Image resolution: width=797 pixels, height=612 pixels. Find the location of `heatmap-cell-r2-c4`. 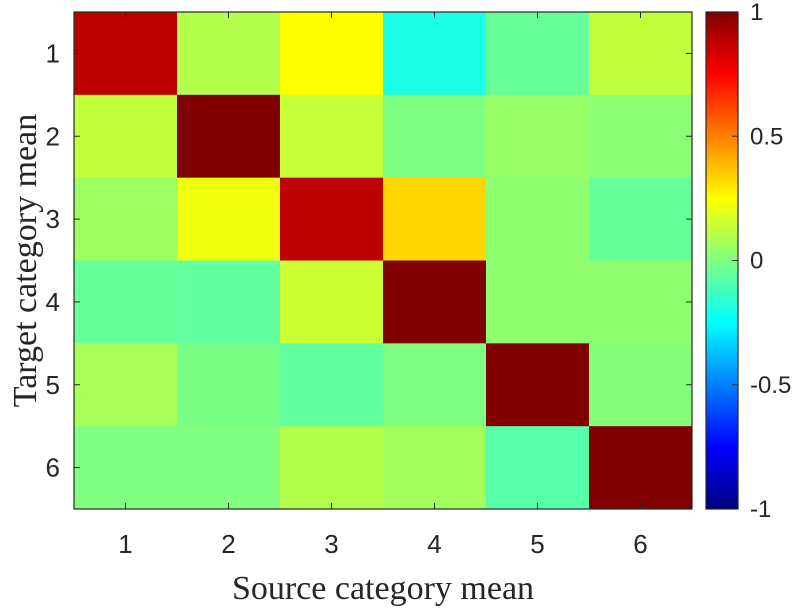

heatmap-cell-r2-c4 is located at coordinates (435, 136).